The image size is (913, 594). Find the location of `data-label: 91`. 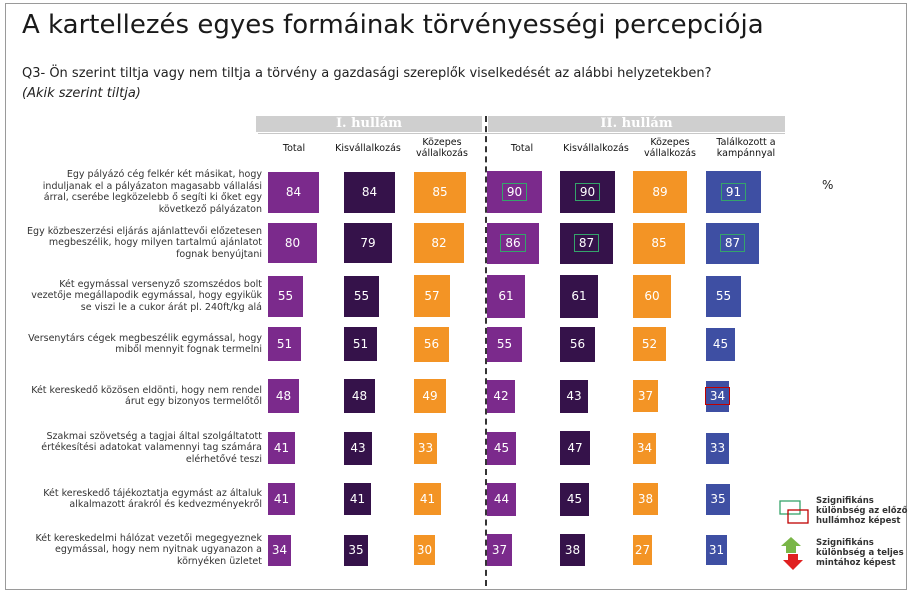

data-label: 91 is located at coordinates (733, 192).